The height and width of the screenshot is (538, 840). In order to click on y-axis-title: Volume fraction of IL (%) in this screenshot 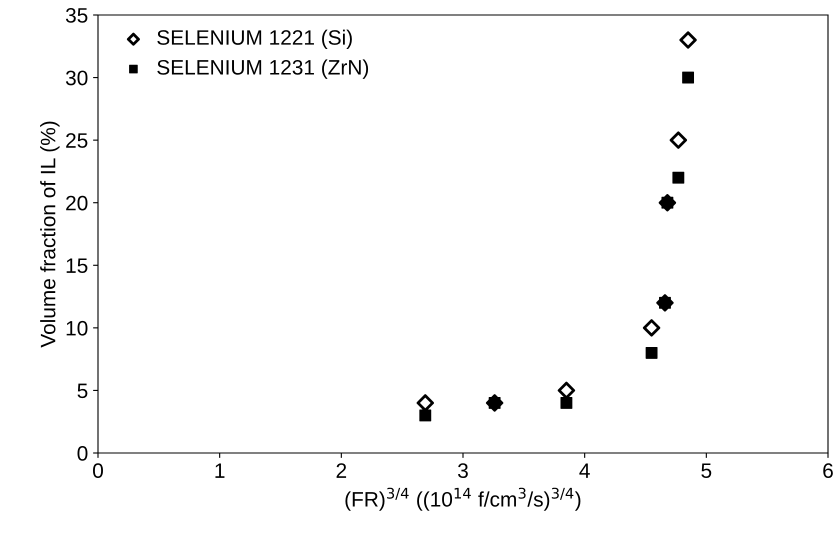, I will do `click(50, 235)`.